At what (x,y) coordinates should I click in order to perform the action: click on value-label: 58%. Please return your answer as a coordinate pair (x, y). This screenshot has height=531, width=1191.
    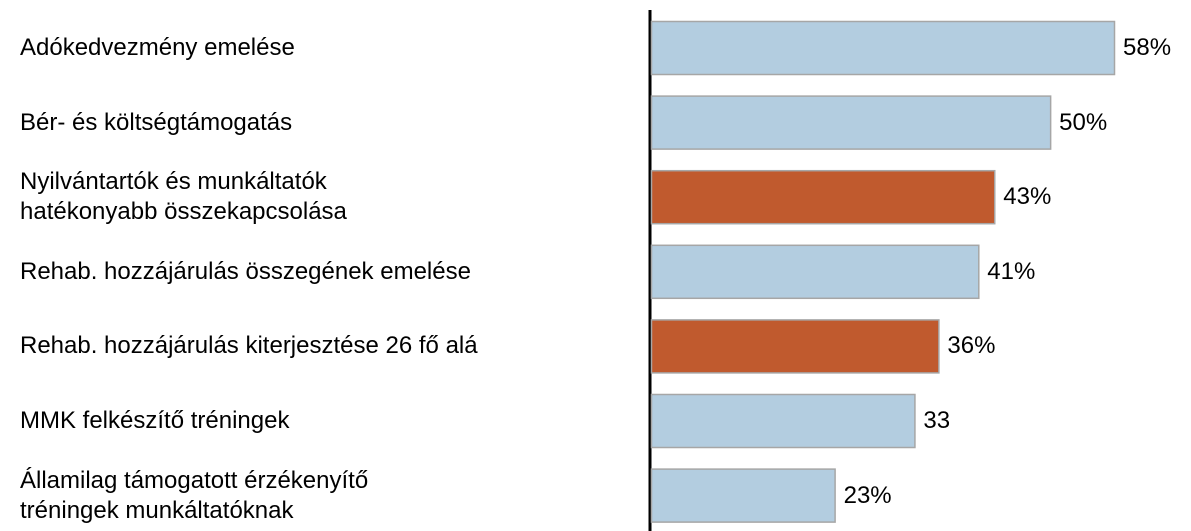
    Looking at the image, I should click on (1147, 47).